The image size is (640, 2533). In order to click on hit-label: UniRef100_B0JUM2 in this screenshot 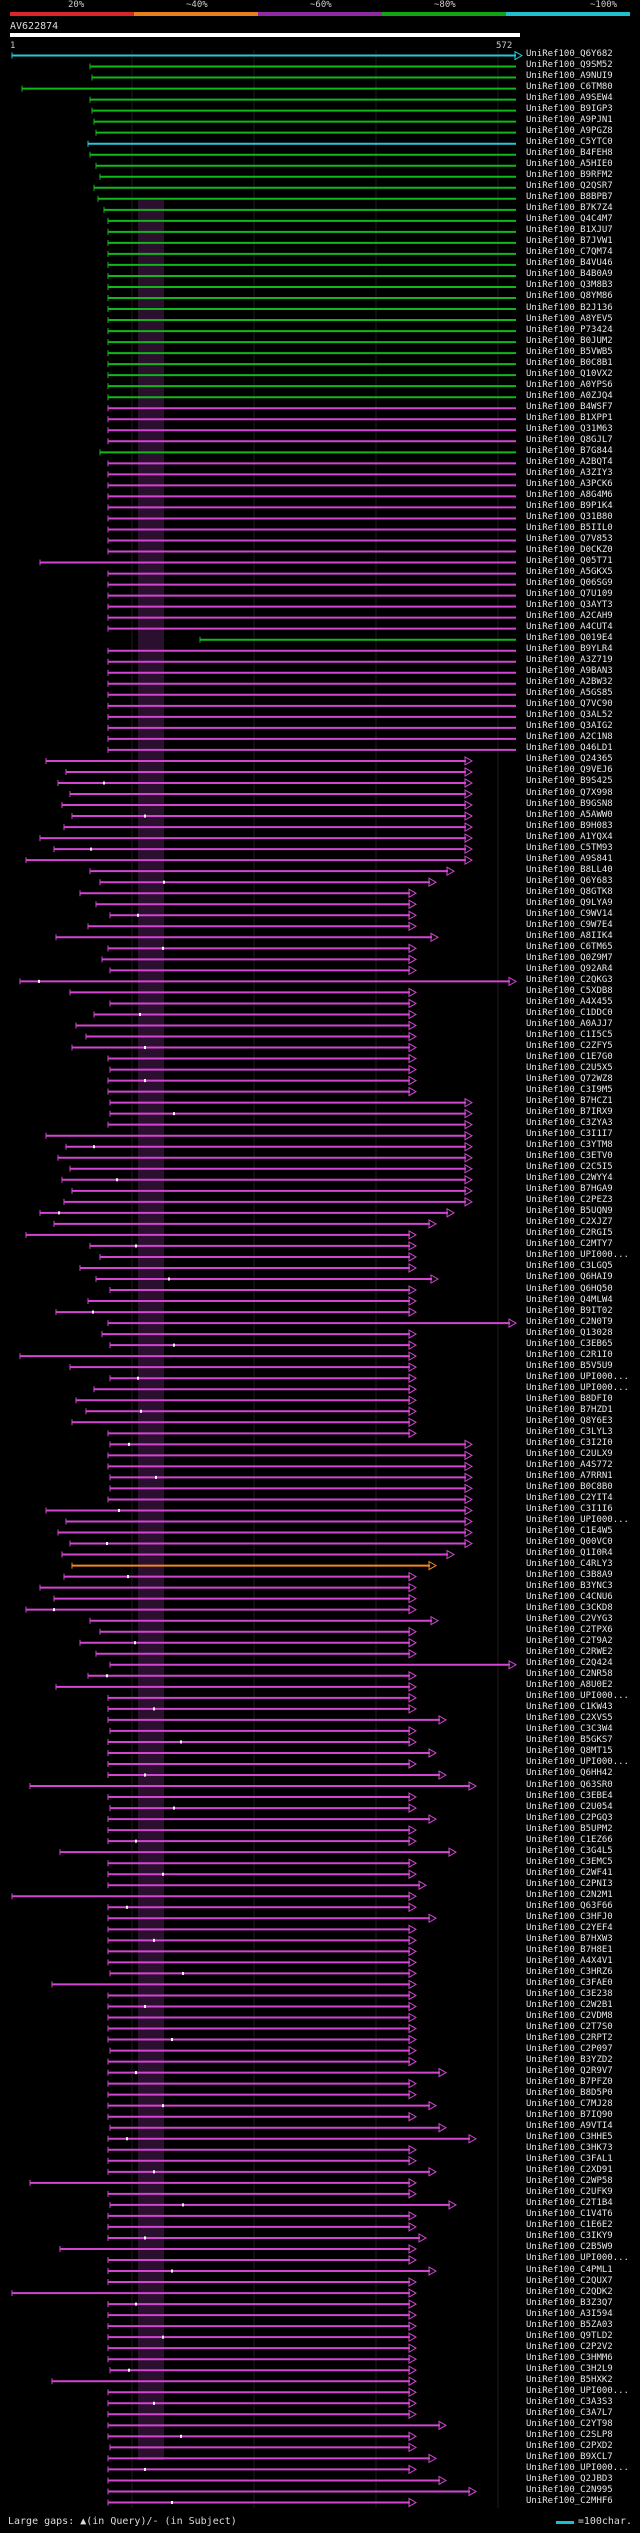, I will do `click(569, 340)`.